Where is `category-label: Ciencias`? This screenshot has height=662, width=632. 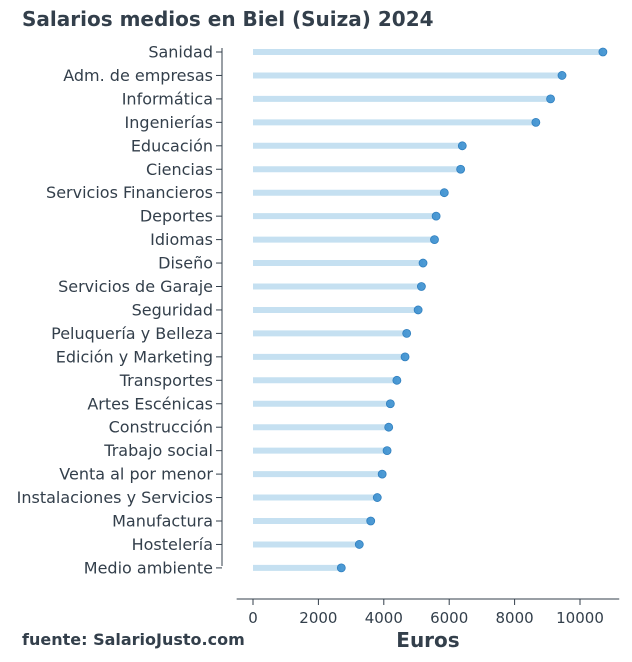 category-label: Ciencias is located at coordinates (179, 169).